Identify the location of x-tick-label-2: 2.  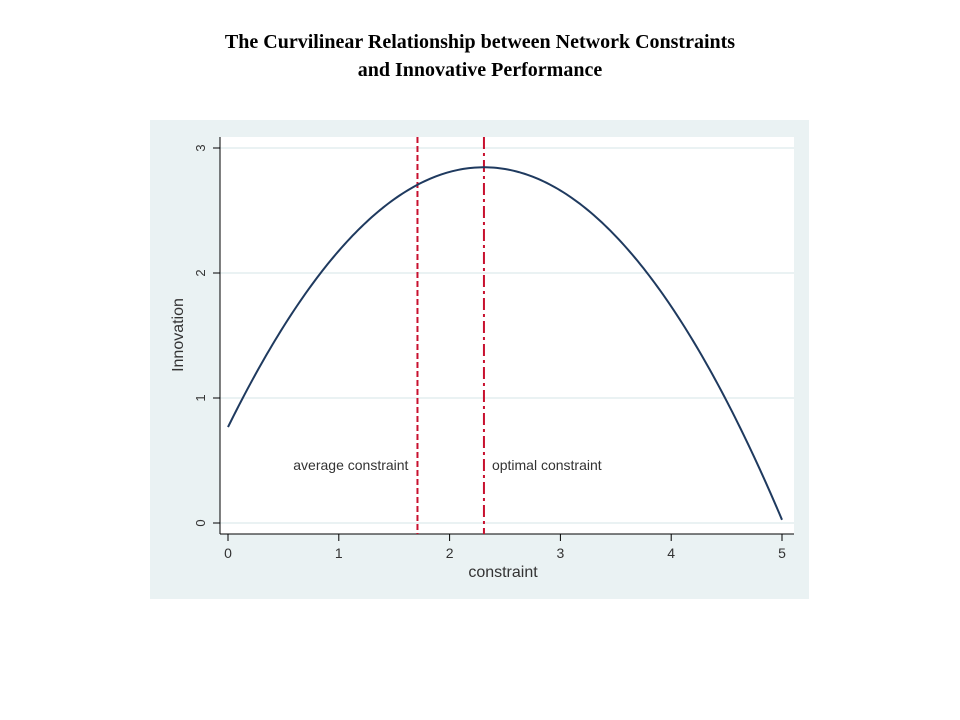
(450, 553).